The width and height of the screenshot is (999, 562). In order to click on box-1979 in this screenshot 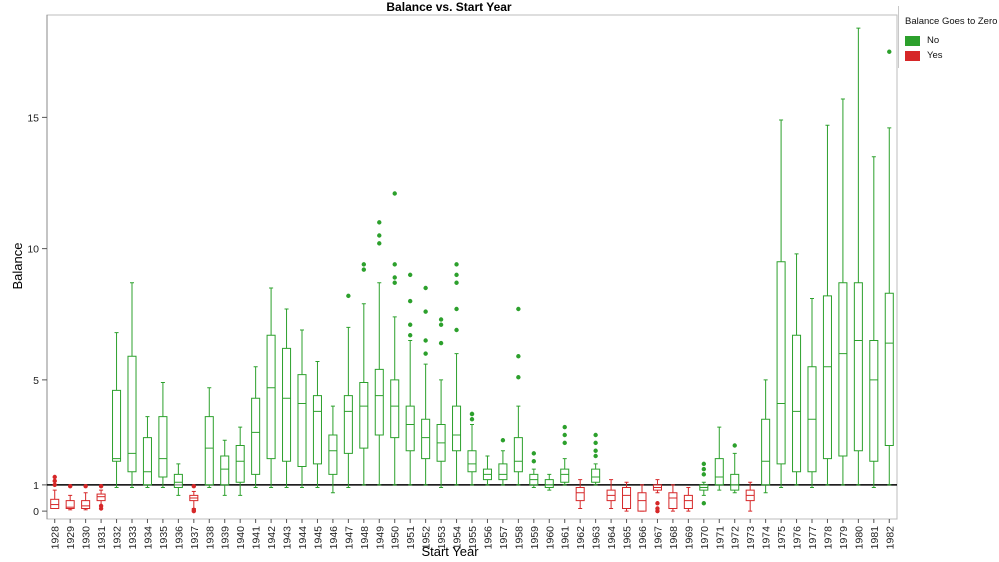, I will do `click(843, 292)`.